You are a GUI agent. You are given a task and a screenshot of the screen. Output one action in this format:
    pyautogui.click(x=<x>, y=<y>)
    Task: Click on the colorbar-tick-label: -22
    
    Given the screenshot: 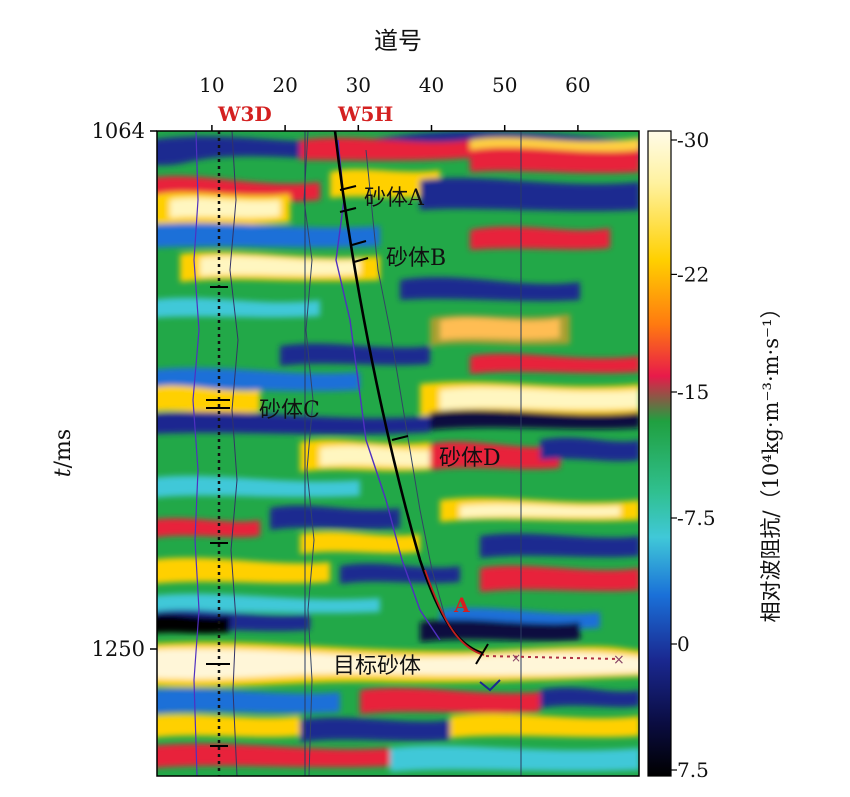 What is the action you would take?
    pyautogui.click(x=693, y=274)
    